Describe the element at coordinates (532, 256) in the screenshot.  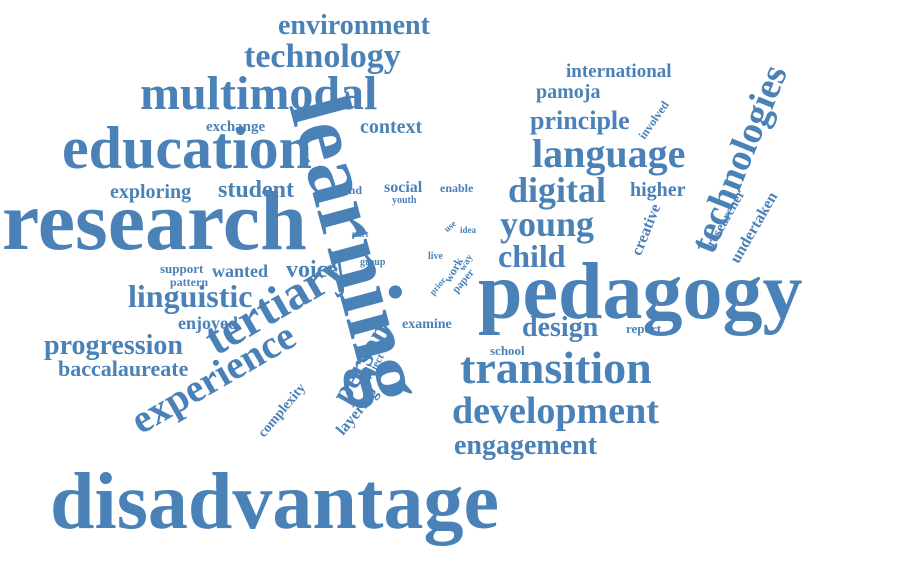
I see `word-child: child` at that location.